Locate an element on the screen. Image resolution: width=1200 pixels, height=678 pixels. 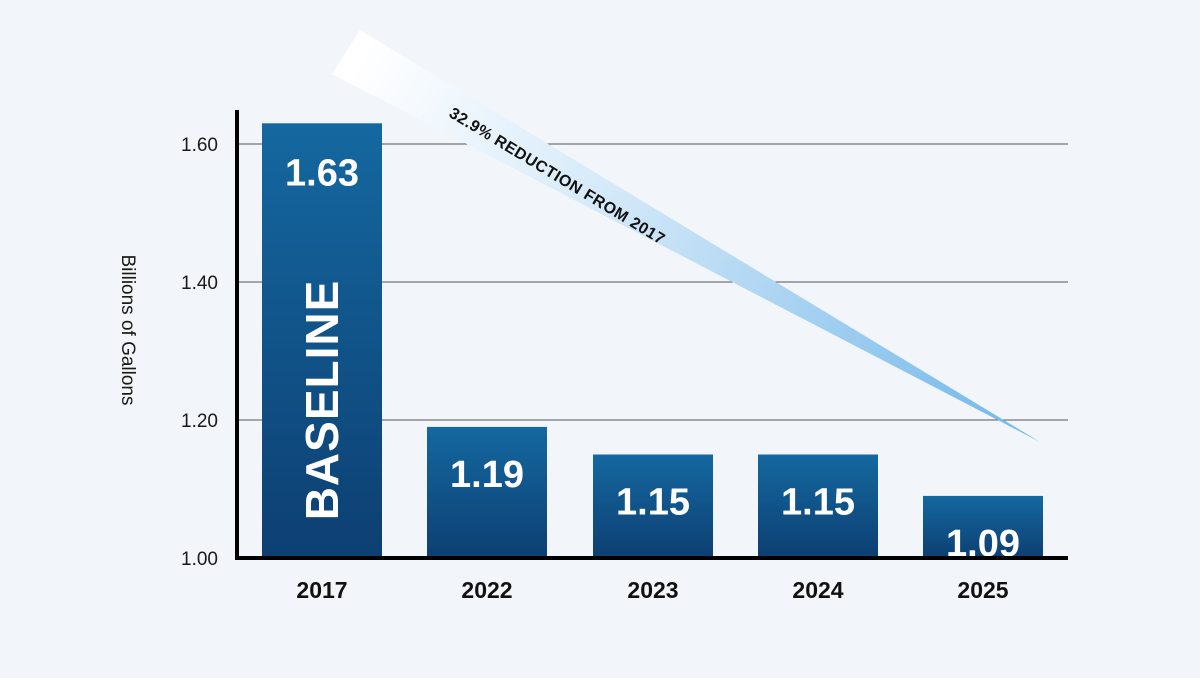
bar-2017 is located at coordinates (322, 341).